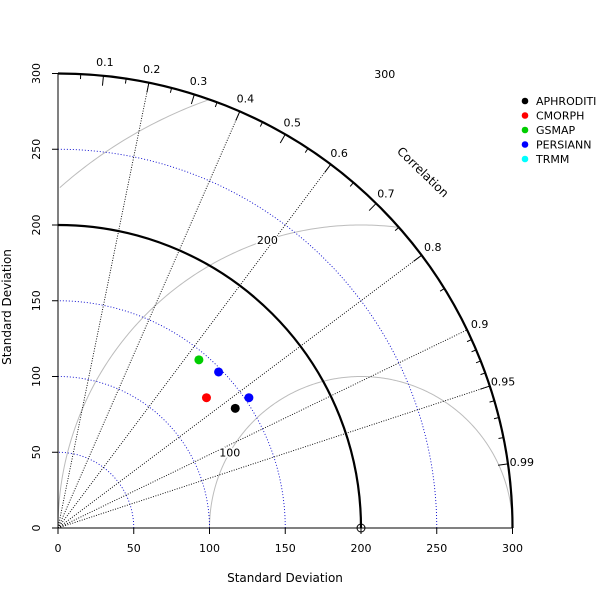 The height and width of the screenshot is (600, 600). What do you see at coordinates (36, 225) in the screenshot?
I see `y-tick-label: 200` at bounding box center [36, 225].